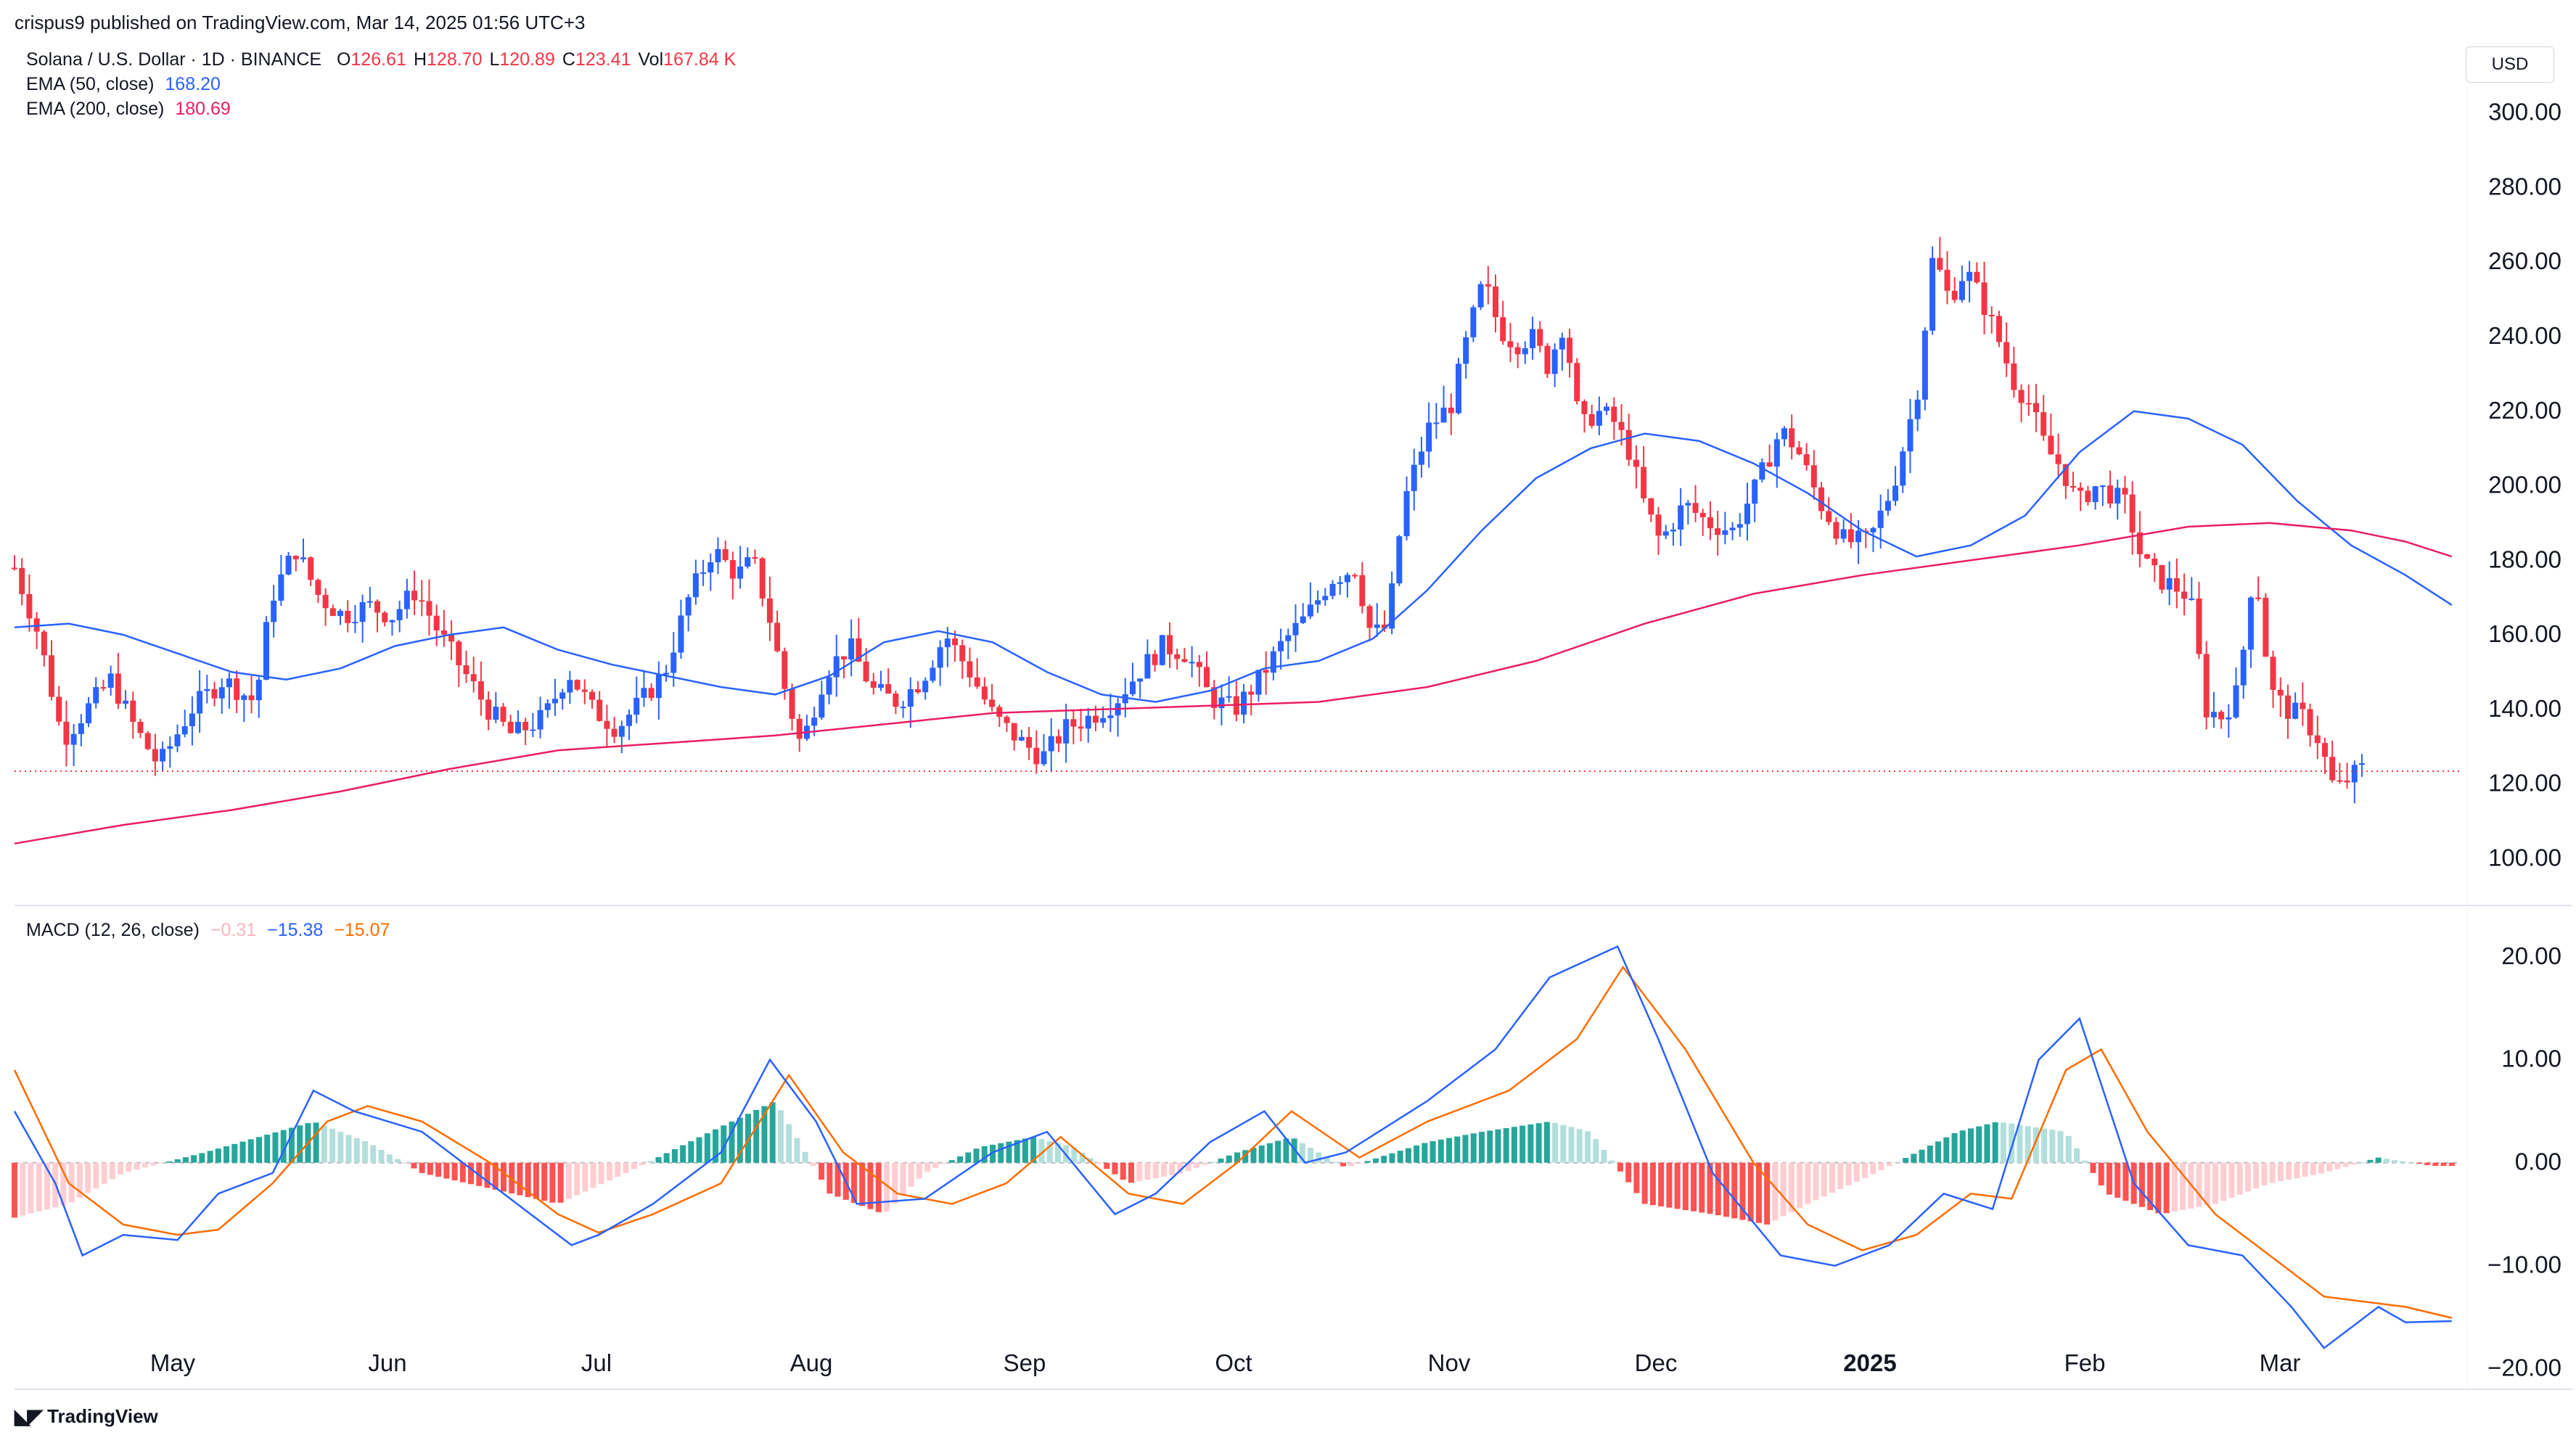  Describe the element at coordinates (86, 1416) in the screenshot. I see `tradingview-logo: ◣◤ TradingView` at that location.